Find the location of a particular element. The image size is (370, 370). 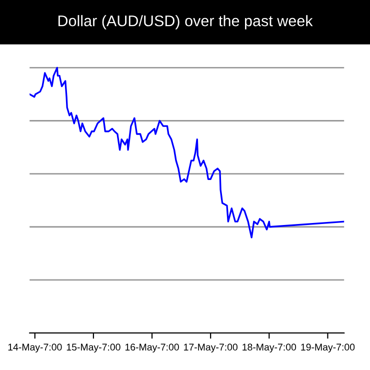

x-tick-label: 16-May-7:00 is located at coordinates (152, 348).